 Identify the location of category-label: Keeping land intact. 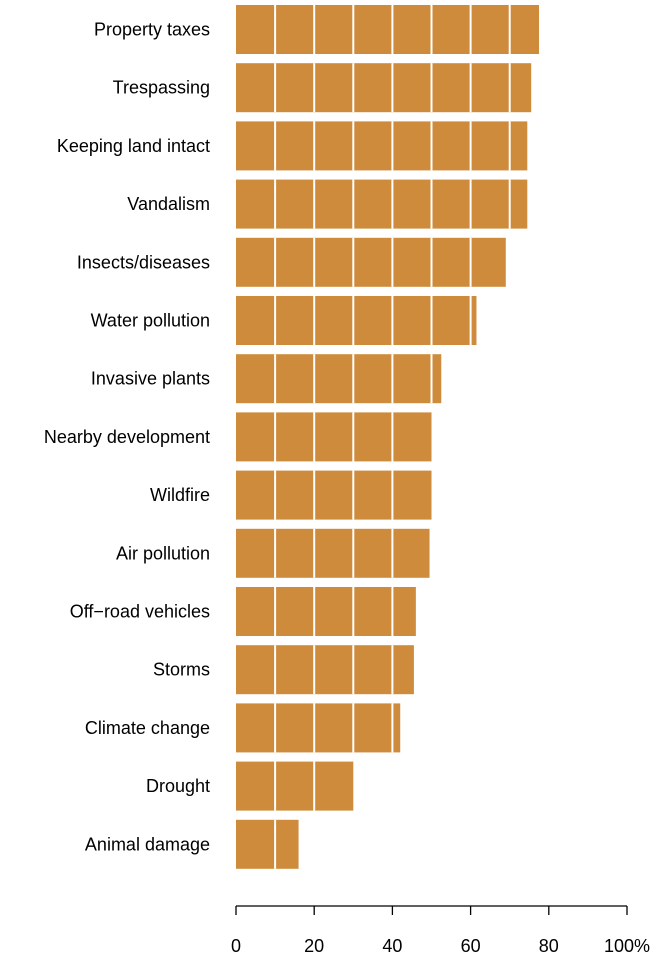
(133, 146).